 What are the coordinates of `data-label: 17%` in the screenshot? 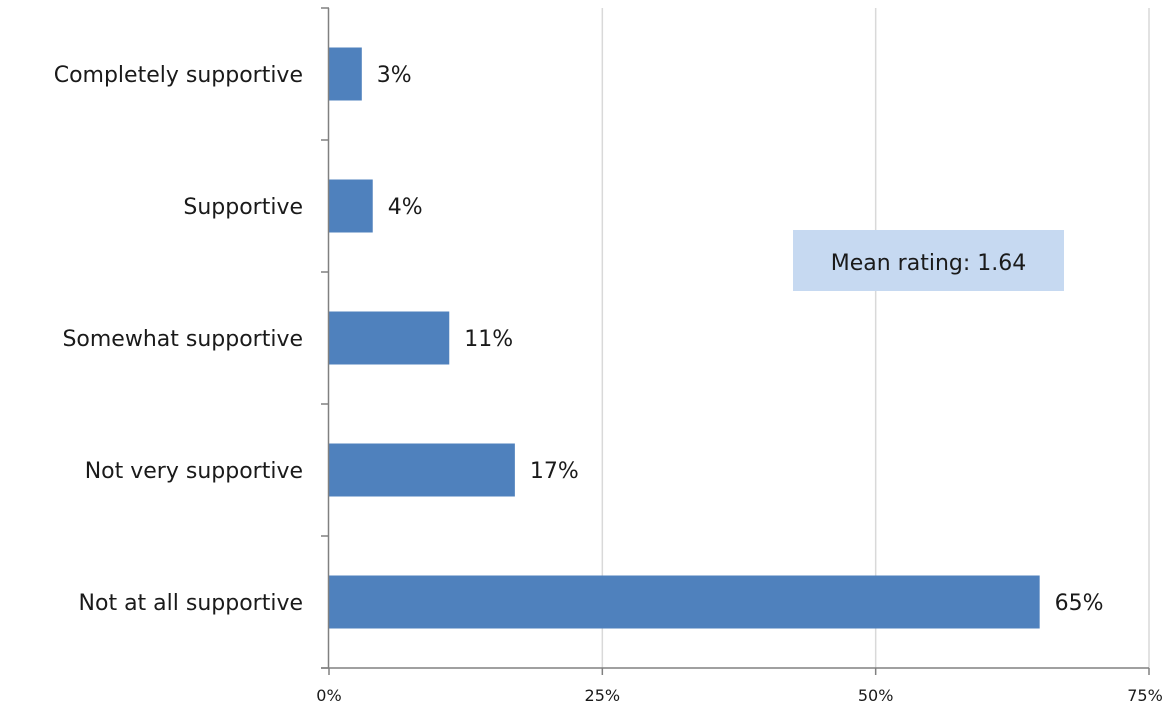 It's located at (554, 471).